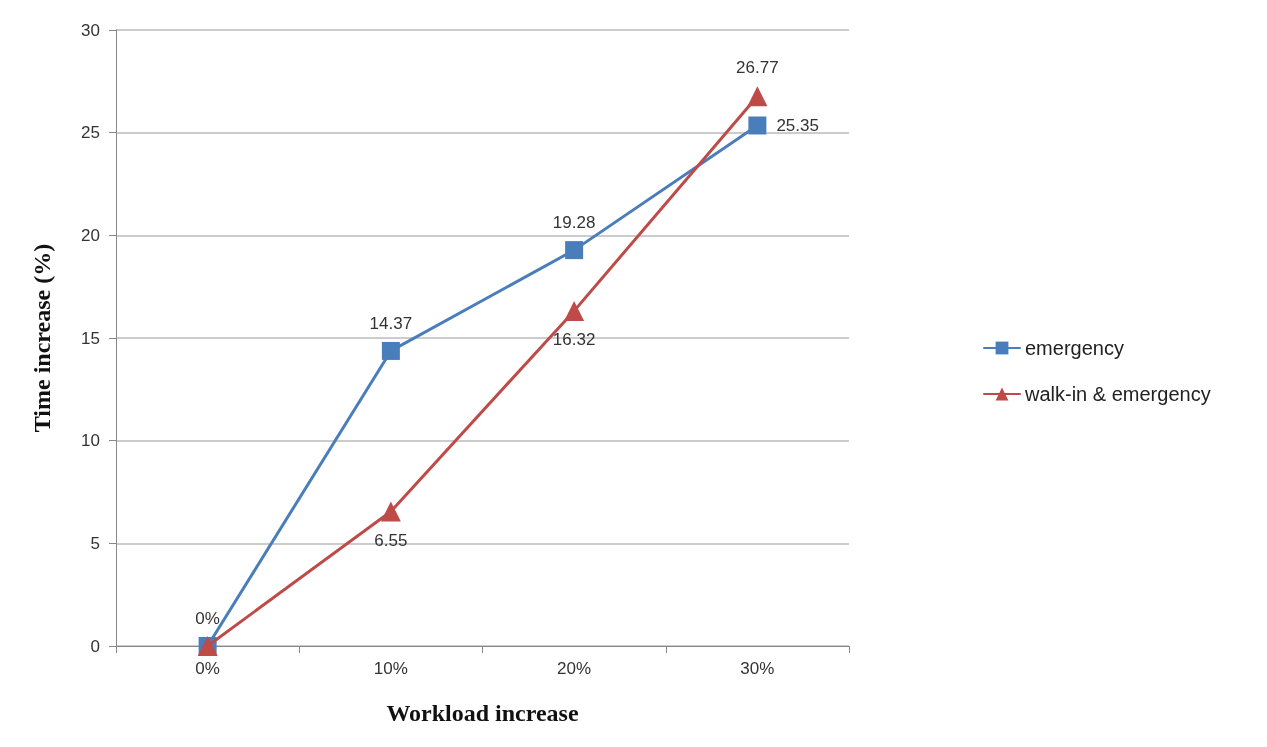  What do you see at coordinates (574, 668) in the screenshot?
I see `x-tick-label: 20%` at bounding box center [574, 668].